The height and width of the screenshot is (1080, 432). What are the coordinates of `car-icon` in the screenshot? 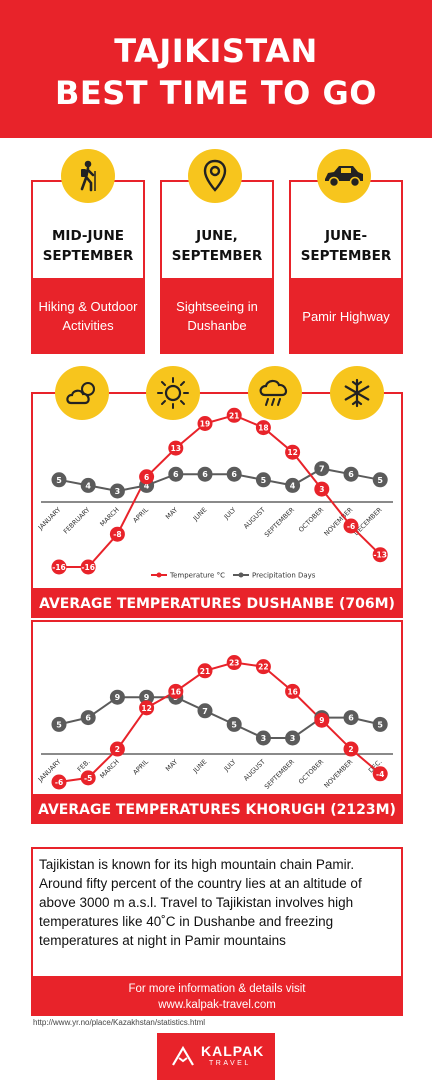 It's located at (344, 176).